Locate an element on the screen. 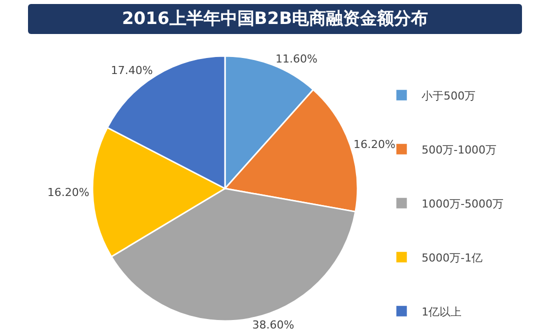 The height and width of the screenshot is (331, 550). legend-label: 小于500万 is located at coordinates (449, 95).